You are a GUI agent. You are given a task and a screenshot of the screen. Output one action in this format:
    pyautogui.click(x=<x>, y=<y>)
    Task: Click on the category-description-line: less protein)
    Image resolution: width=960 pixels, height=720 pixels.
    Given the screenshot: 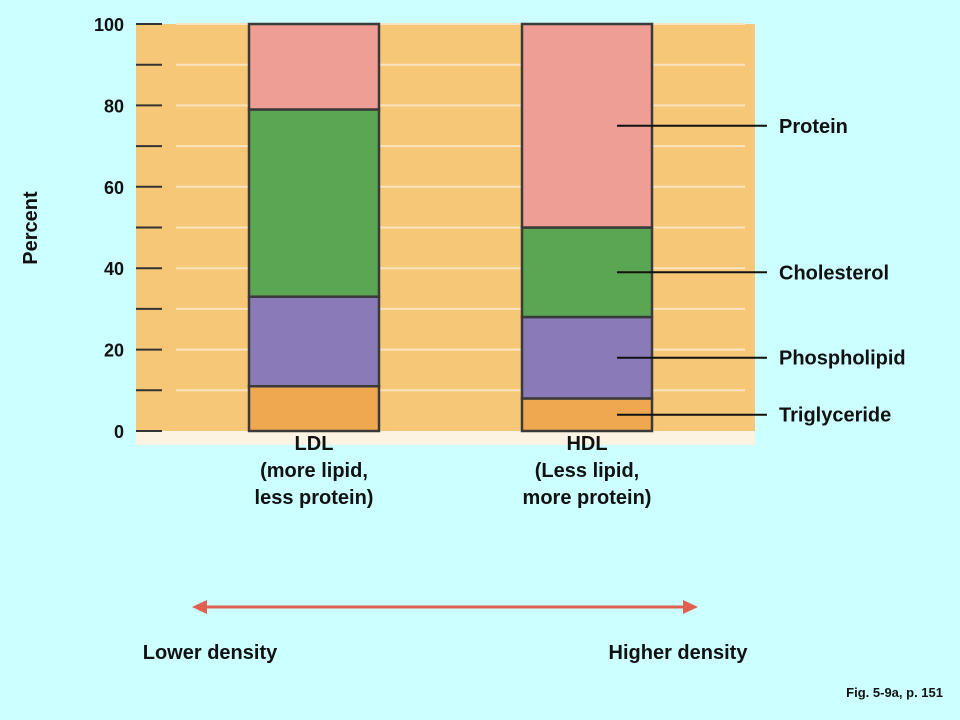 What is the action you would take?
    pyautogui.click(x=314, y=498)
    